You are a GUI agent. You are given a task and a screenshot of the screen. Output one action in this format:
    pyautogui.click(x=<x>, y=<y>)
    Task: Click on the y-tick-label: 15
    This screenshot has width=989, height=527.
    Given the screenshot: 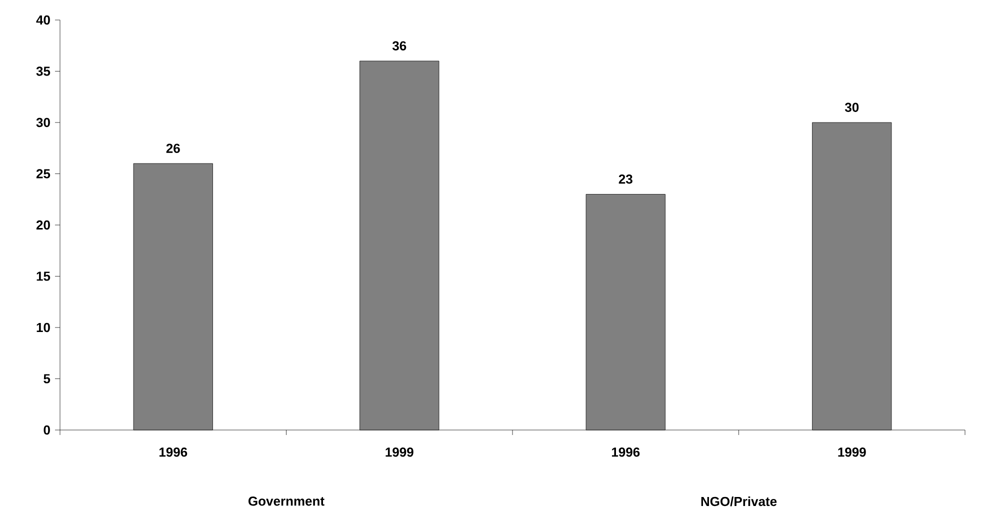 What is the action you would take?
    pyautogui.click(x=43, y=276)
    